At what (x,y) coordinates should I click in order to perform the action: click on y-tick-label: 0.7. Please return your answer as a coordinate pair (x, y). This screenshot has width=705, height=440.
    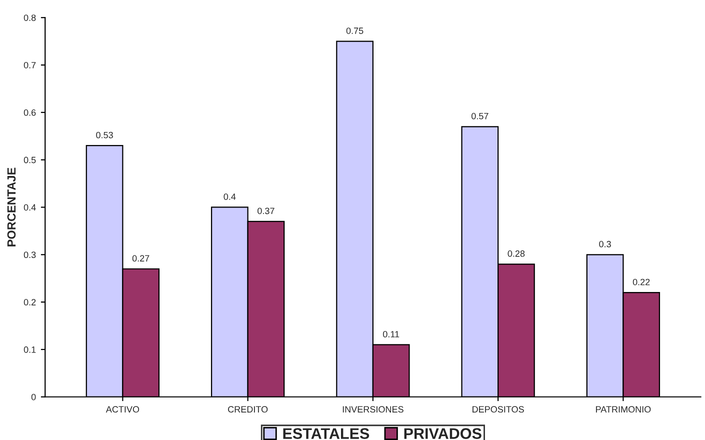
    Looking at the image, I should click on (30, 65).